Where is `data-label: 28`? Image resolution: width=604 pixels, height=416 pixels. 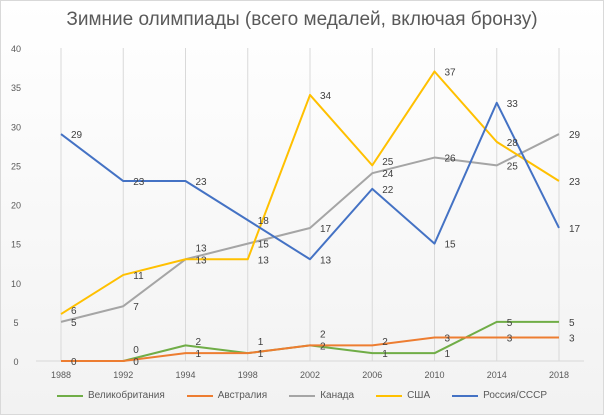
data-label: 28 is located at coordinates (513, 143).